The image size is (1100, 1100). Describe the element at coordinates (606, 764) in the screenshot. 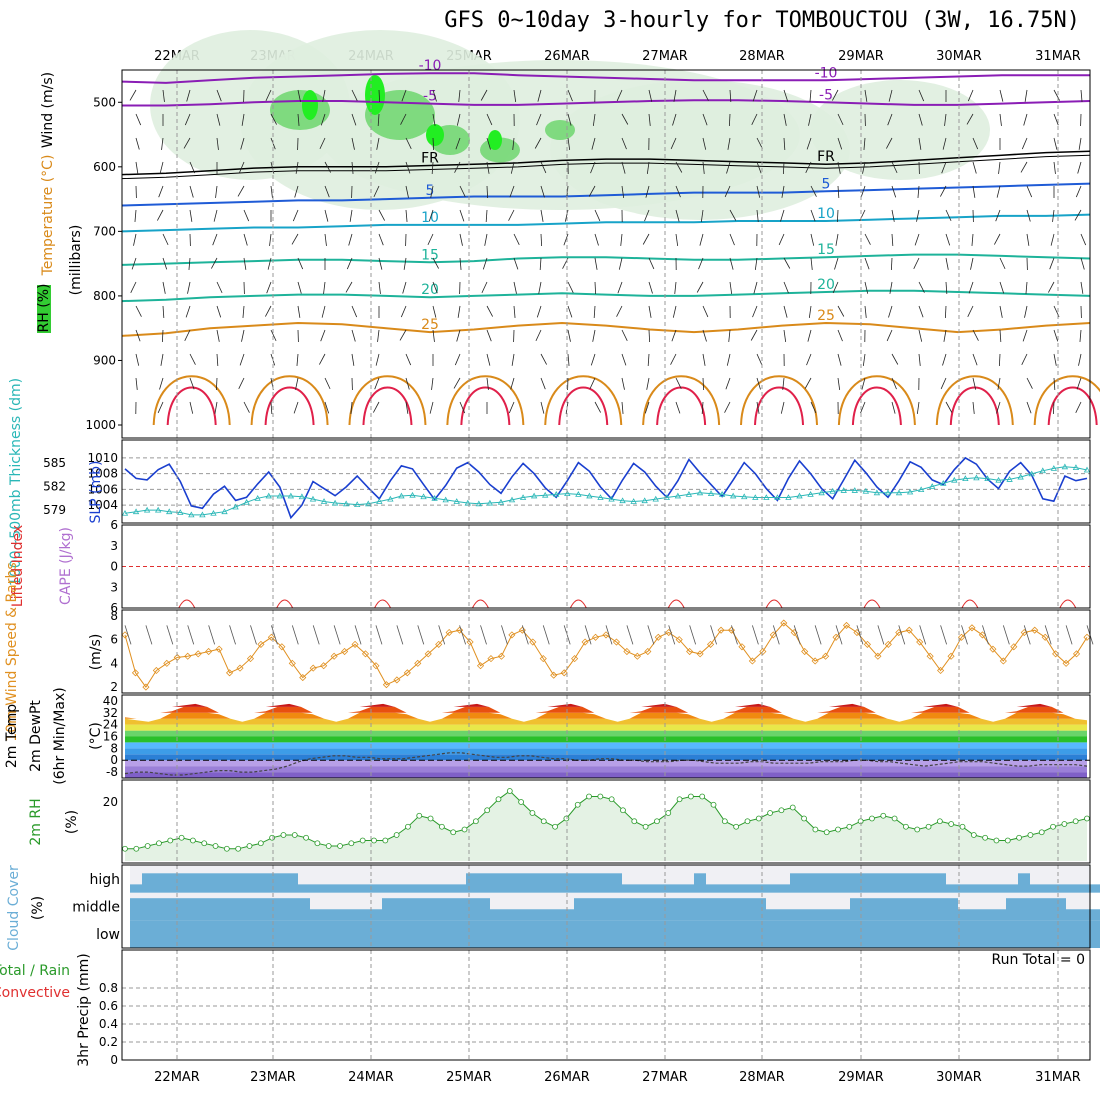

I see `dewpoint-line` at that location.